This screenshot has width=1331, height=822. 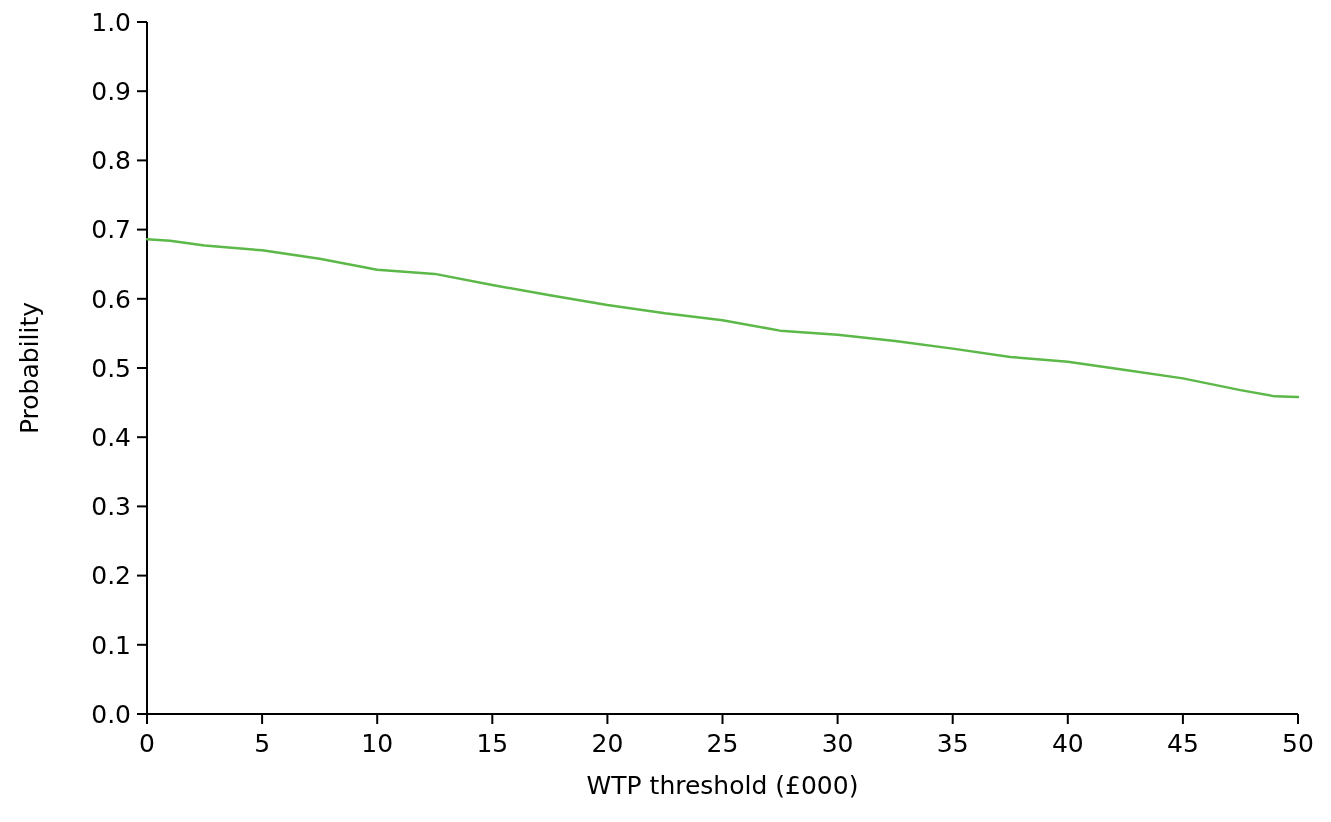 What do you see at coordinates (111, 576) in the screenshot?
I see `y-tick-label: 0.2` at bounding box center [111, 576].